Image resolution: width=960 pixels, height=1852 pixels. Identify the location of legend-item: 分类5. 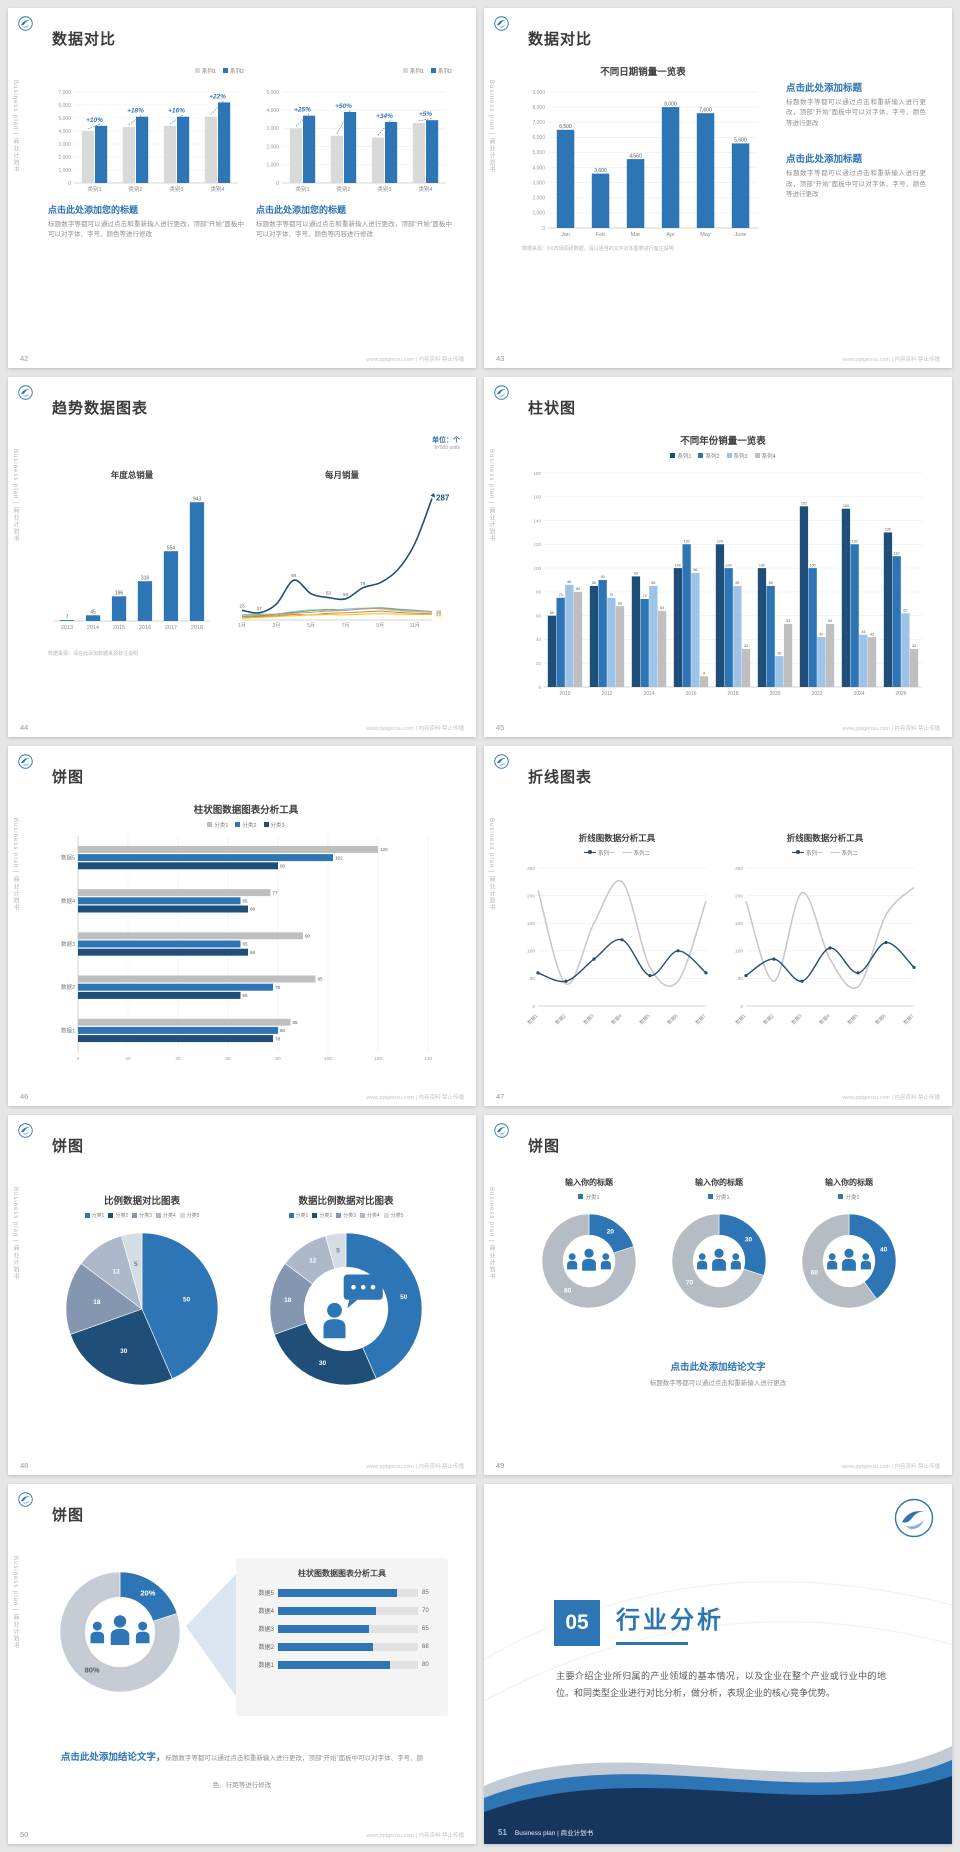
(189, 1215).